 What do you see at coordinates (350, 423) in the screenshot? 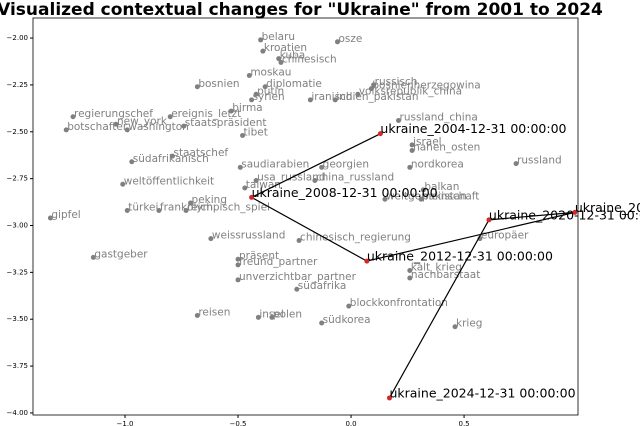
I see `x-tick-label: 0.0` at bounding box center [350, 423].